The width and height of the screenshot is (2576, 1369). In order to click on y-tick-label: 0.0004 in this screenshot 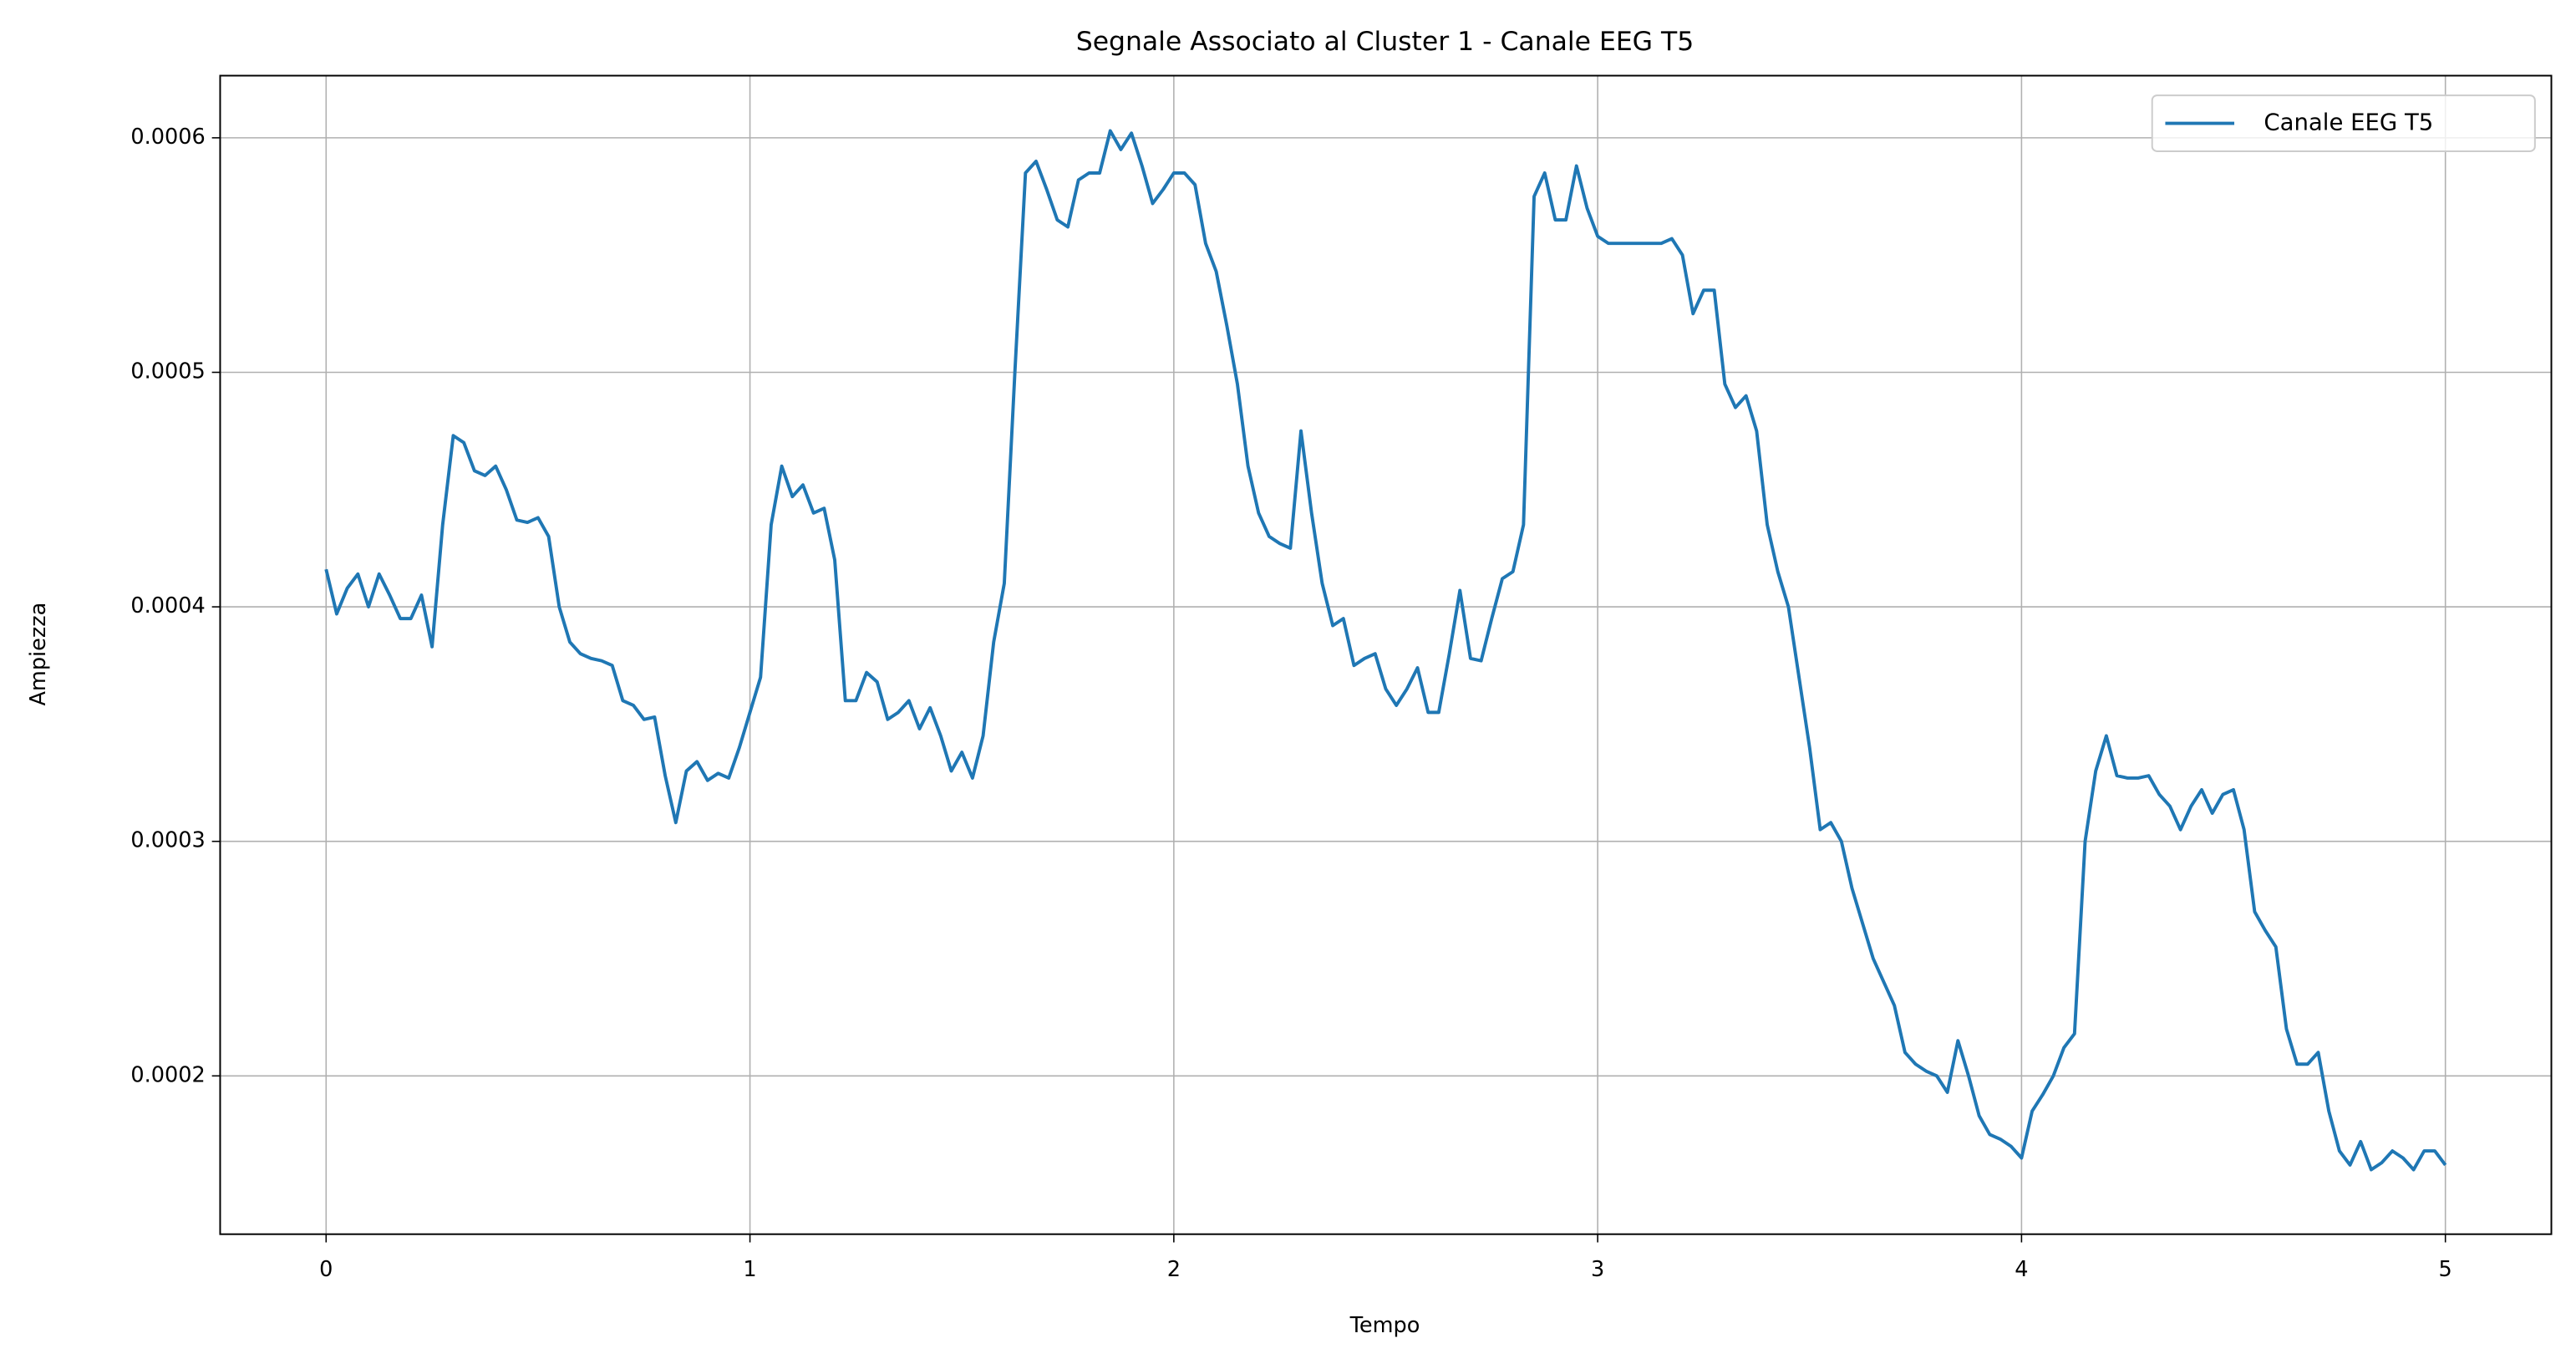, I will do `click(167, 605)`.